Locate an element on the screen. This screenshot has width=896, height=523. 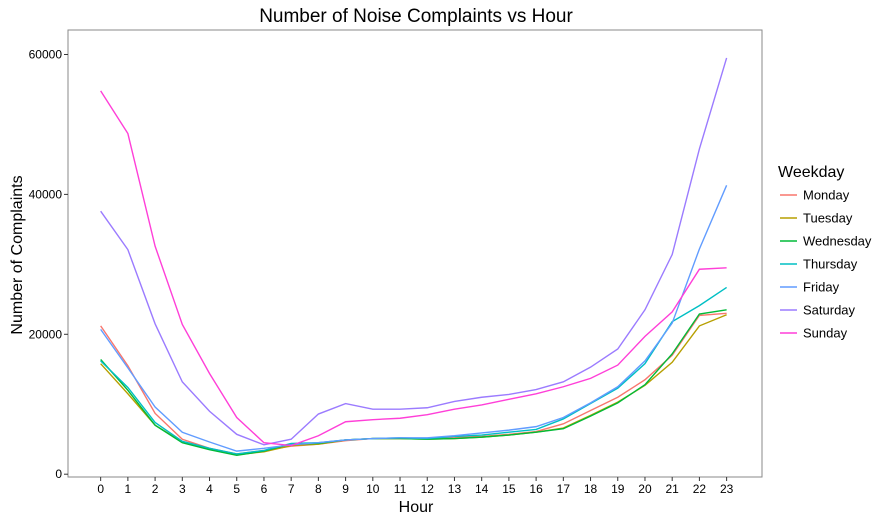
chart-title: Number of Noise Complaints vs Hour is located at coordinates (416, 16).